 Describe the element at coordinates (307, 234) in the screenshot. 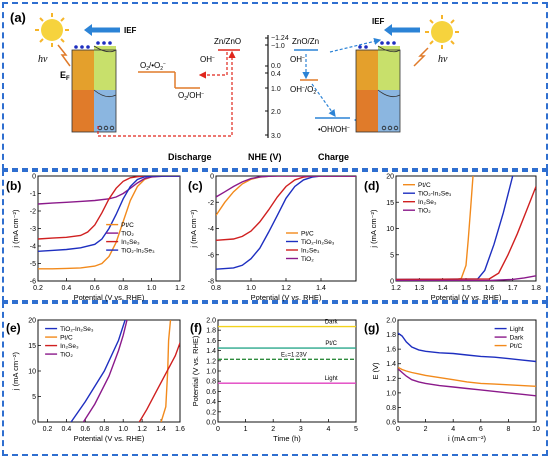

I see `legend-entry-c: Pt/C` at that location.